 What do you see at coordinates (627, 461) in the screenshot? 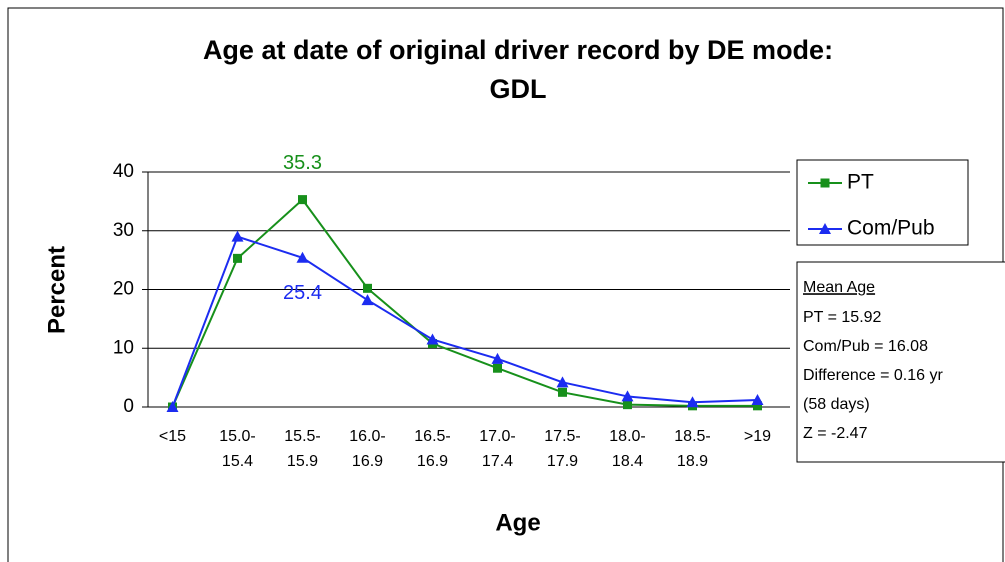
I see `x-tick-label: 18.4` at bounding box center [627, 461].